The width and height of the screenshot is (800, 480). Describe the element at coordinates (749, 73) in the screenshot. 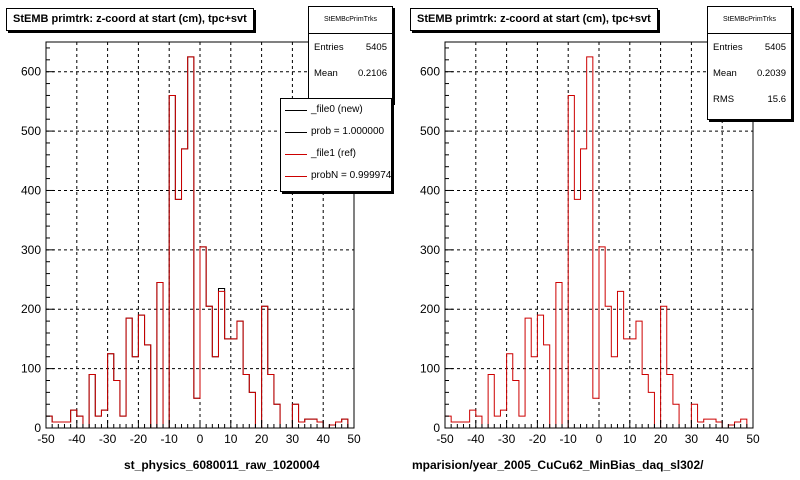

I see `panel-right-stats-row: Mean 0.2039` at that location.